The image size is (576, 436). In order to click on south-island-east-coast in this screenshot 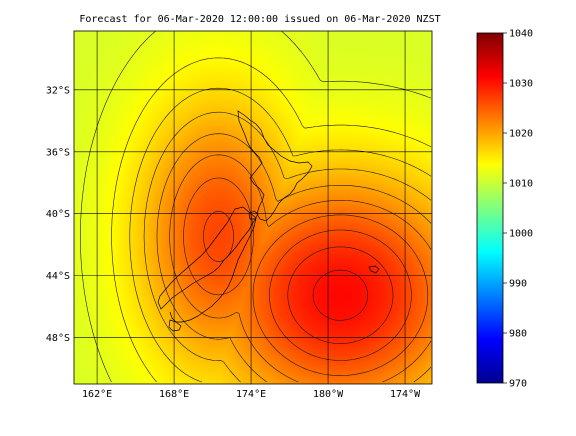, I will do `click(213, 270)`.